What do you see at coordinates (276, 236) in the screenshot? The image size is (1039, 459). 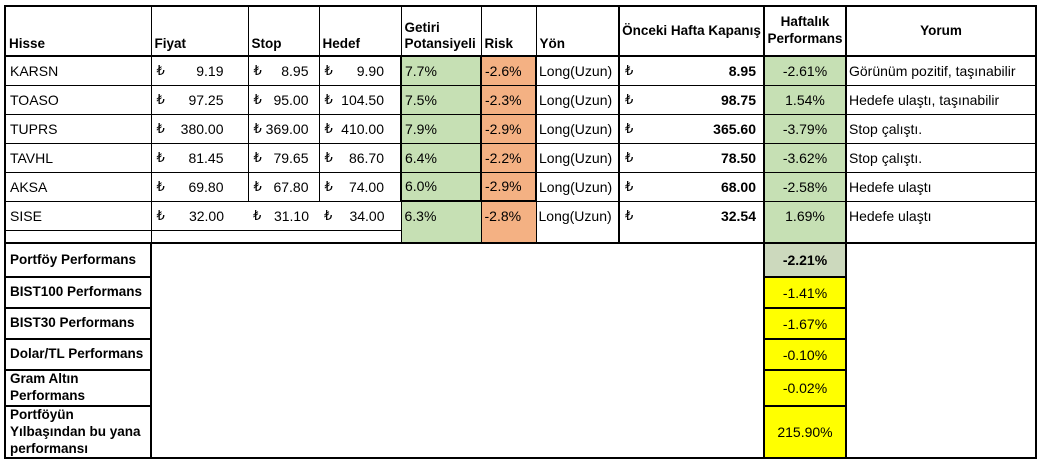 I see `strip-fiyat-hedef` at bounding box center [276, 236].